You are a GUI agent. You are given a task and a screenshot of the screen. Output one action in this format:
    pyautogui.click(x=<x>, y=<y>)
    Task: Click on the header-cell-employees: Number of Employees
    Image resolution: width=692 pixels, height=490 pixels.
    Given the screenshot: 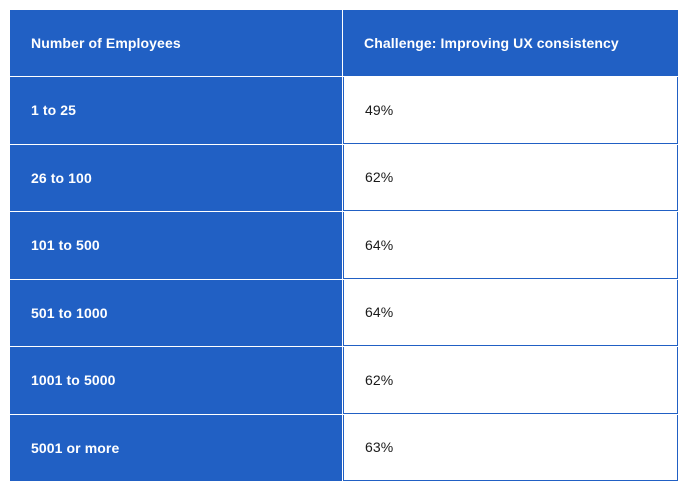 What is the action you would take?
    pyautogui.click(x=176, y=43)
    